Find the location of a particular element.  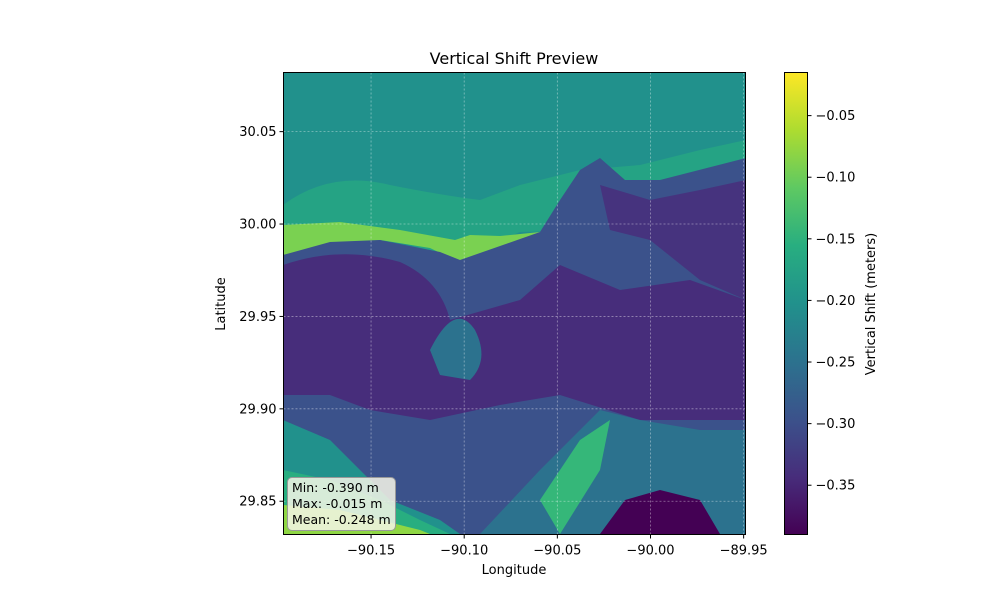

x-tick-label: −90.00 is located at coordinates (650, 551).